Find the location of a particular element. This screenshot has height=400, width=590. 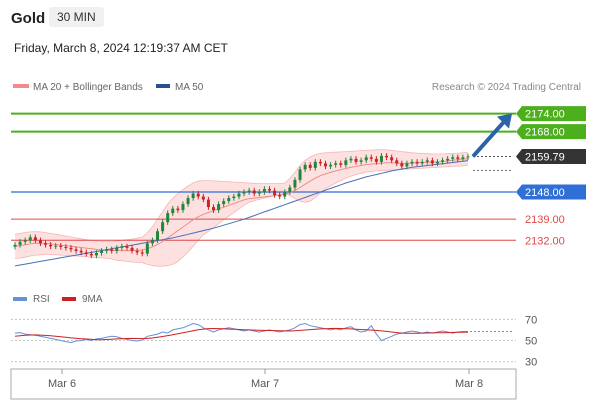

chart-header: Gold 30 MIN is located at coordinates (295, 18).